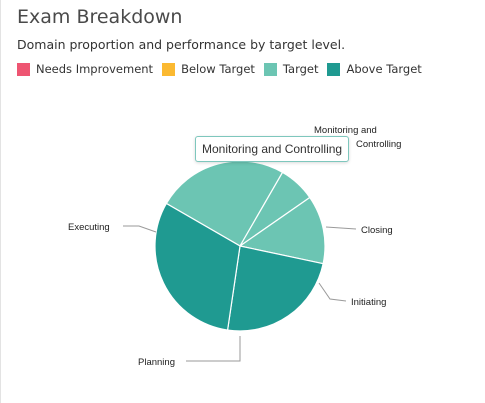 The image size is (485, 403). I want to click on leader-line-executing, so click(140, 229).